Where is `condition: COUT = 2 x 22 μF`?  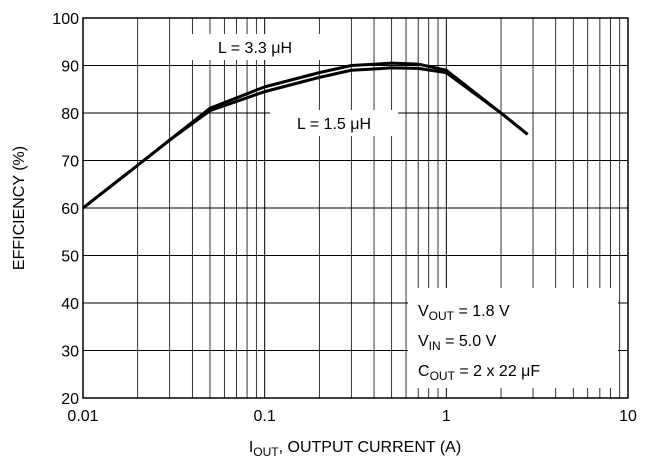 condition: COUT = 2 x 22 μF is located at coordinates (479, 373).